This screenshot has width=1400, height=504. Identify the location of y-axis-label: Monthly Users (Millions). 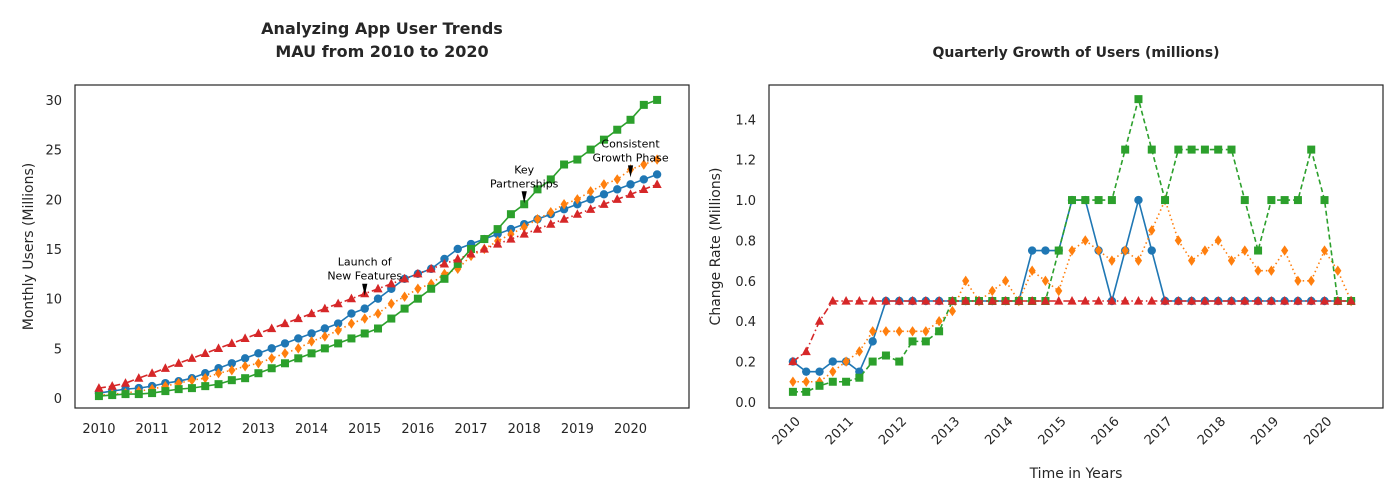
(29, 246).